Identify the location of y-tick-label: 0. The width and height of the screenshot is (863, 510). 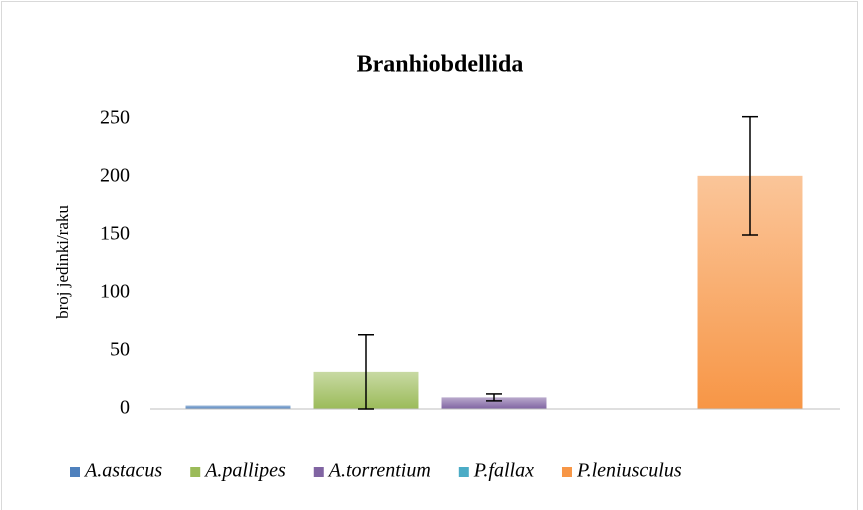
(125, 408).